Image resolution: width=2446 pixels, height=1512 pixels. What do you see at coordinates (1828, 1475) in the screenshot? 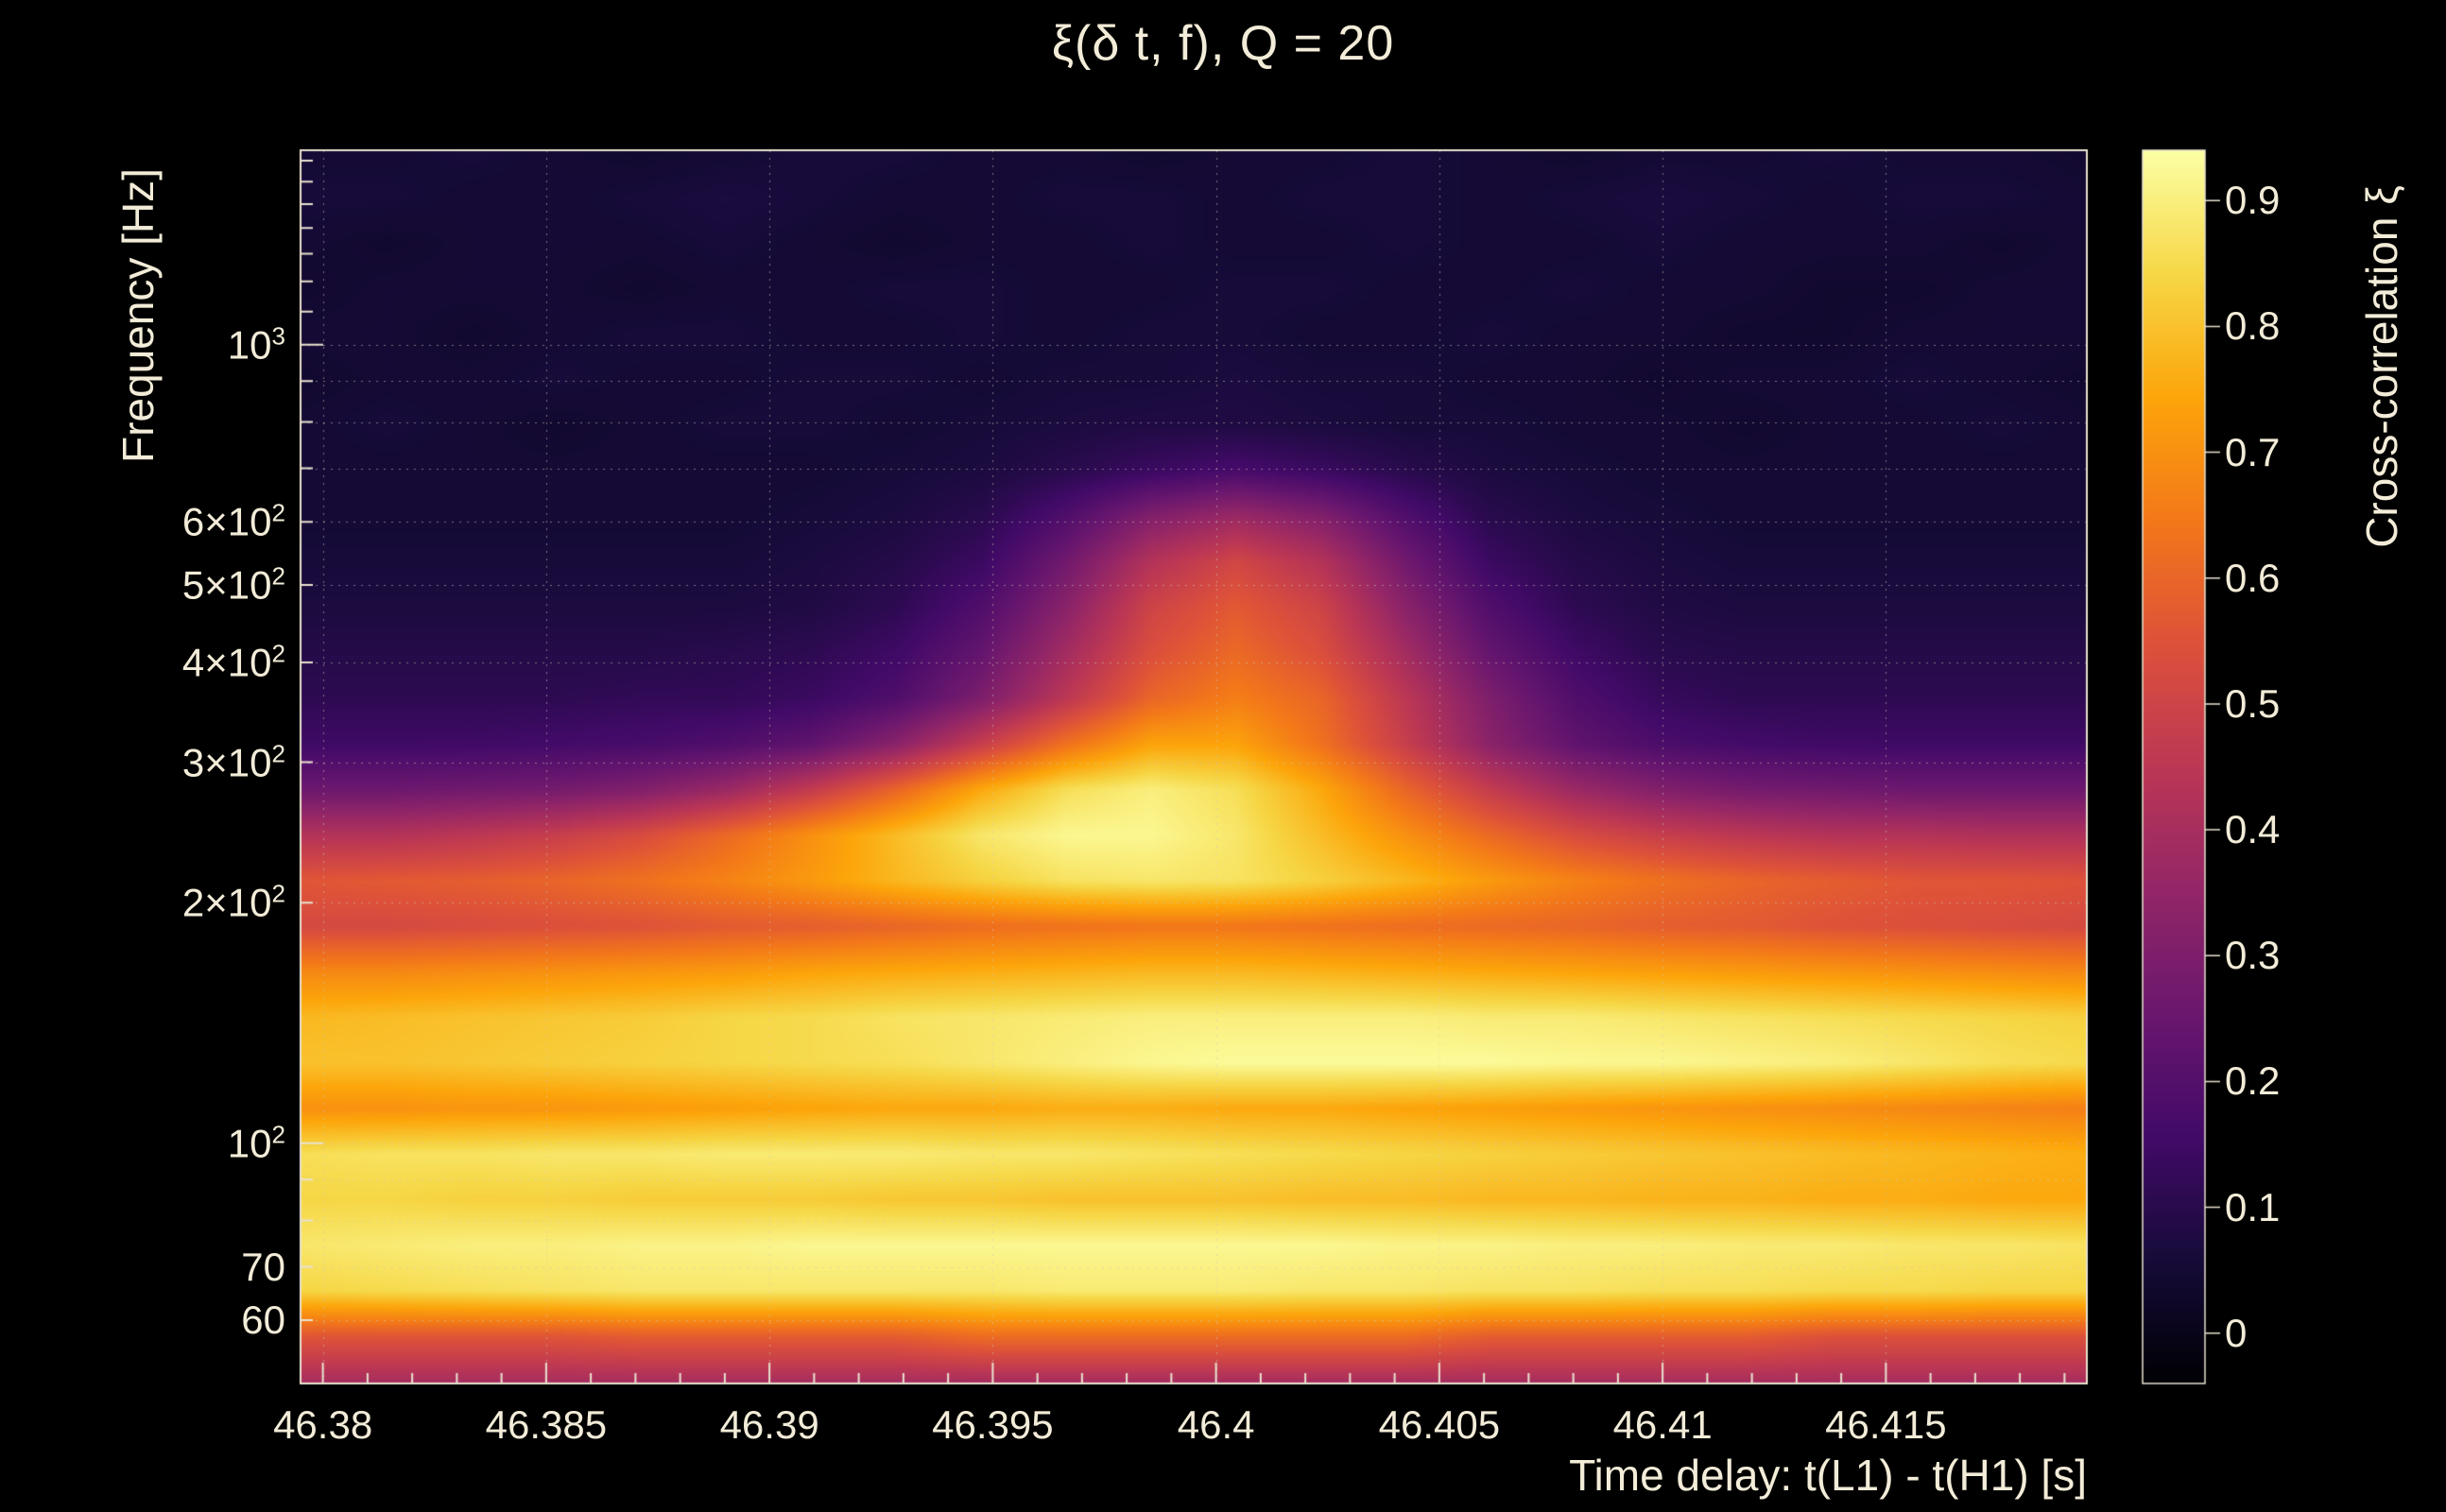
I see `x-axis-title: Time delay: t(L1) - t(H1) [s]` at bounding box center [1828, 1475].